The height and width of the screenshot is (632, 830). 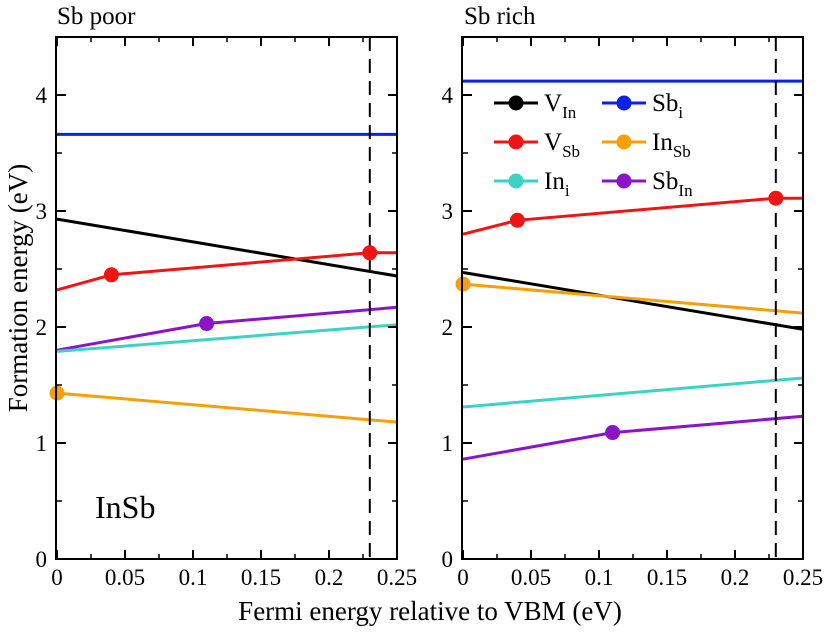 I want to click on series-line-sb-in-sb-rich, so click(x=633, y=437).